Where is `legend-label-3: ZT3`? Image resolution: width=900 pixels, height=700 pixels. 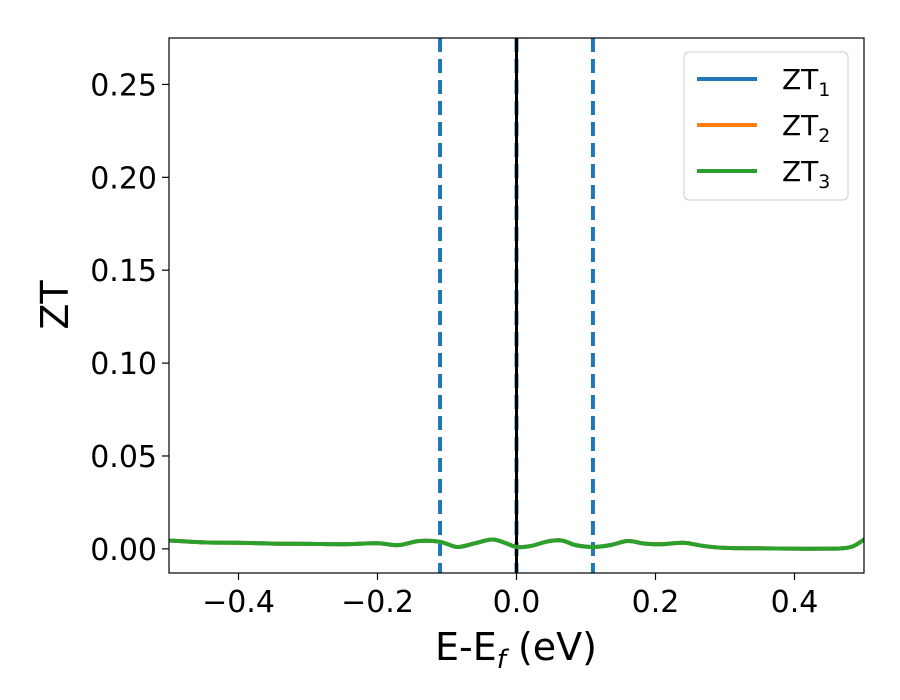 legend-label-3: ZT3 is located at coordinates (806, 174).